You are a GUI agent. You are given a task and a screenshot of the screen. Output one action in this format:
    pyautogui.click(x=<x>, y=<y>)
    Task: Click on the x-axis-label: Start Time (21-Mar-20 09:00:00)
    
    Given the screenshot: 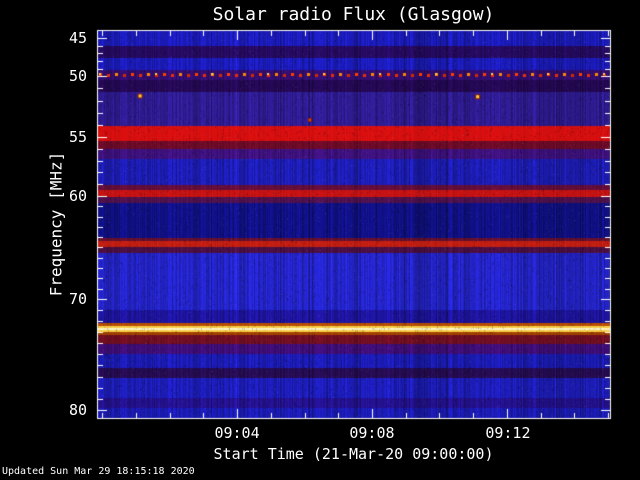 What is the action you would take?
    pyautogui.click(x=353, y=454)
    